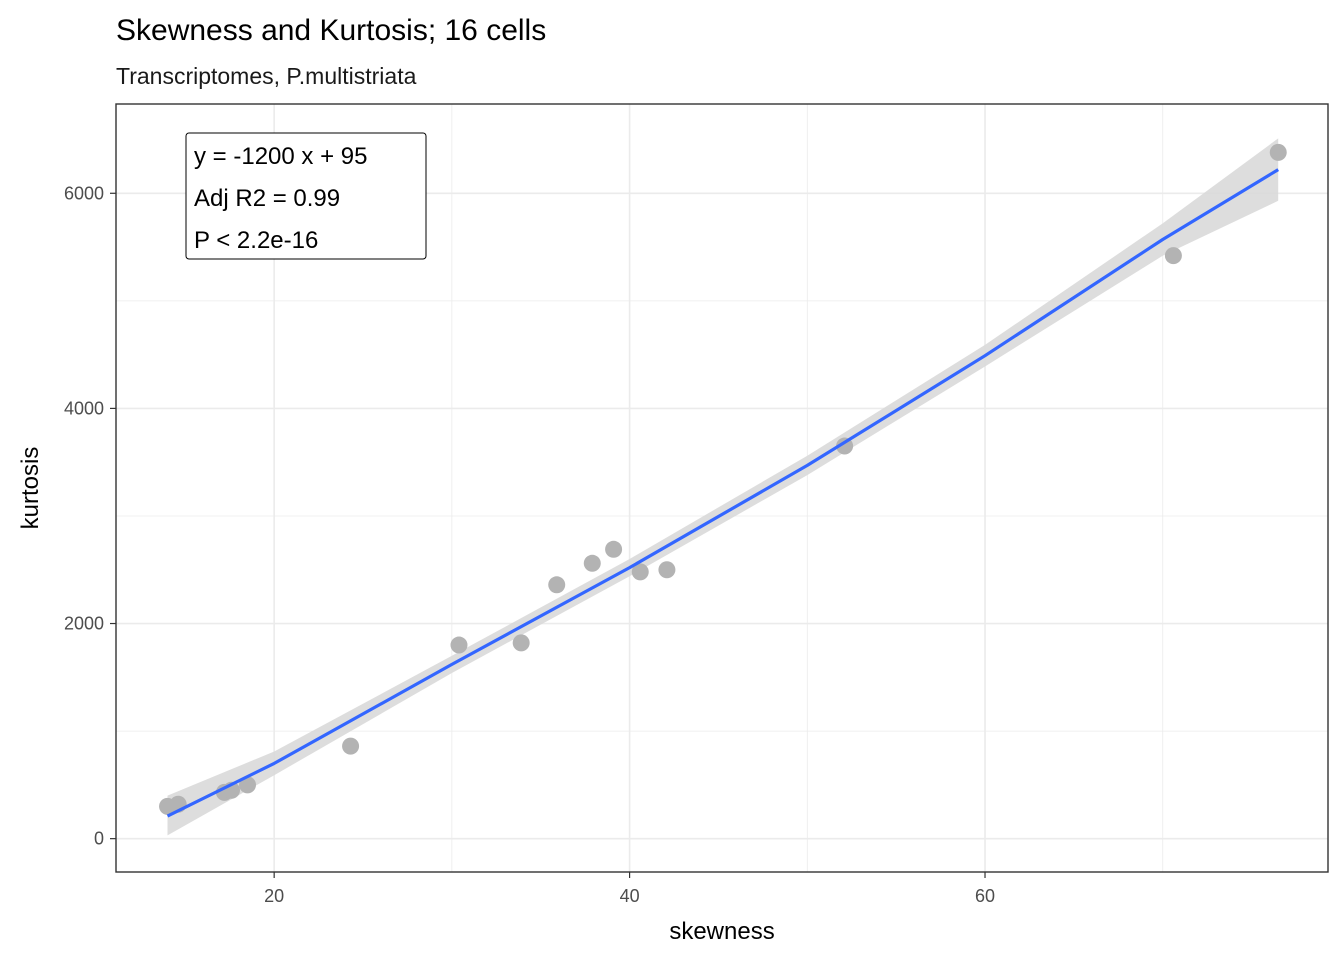  Describe the element at coordinates (274, 896) in the screenshot. I see `x-tick-label: 20` at that location.